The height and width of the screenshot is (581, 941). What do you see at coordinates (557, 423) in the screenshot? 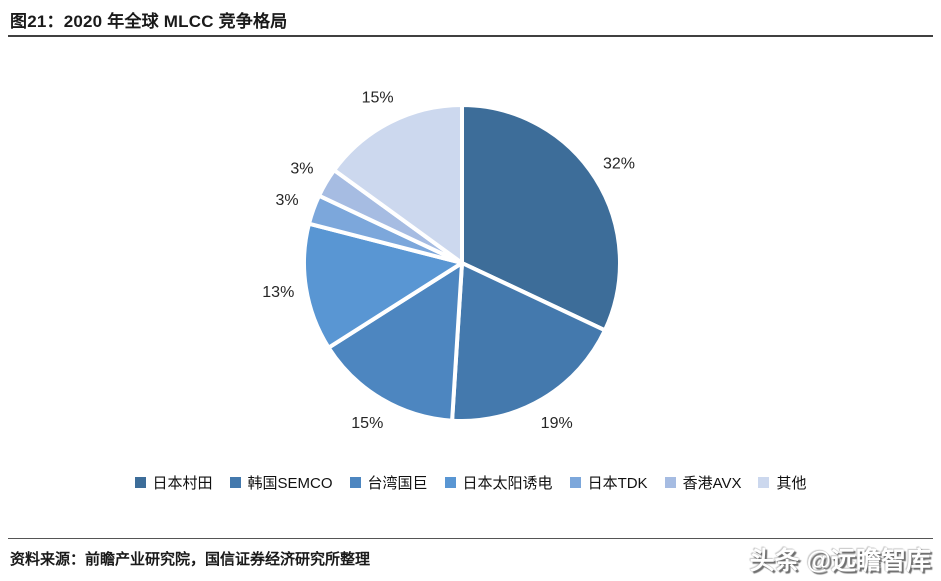
I see `slice-label: 19%` at bounding box center [557, 423].